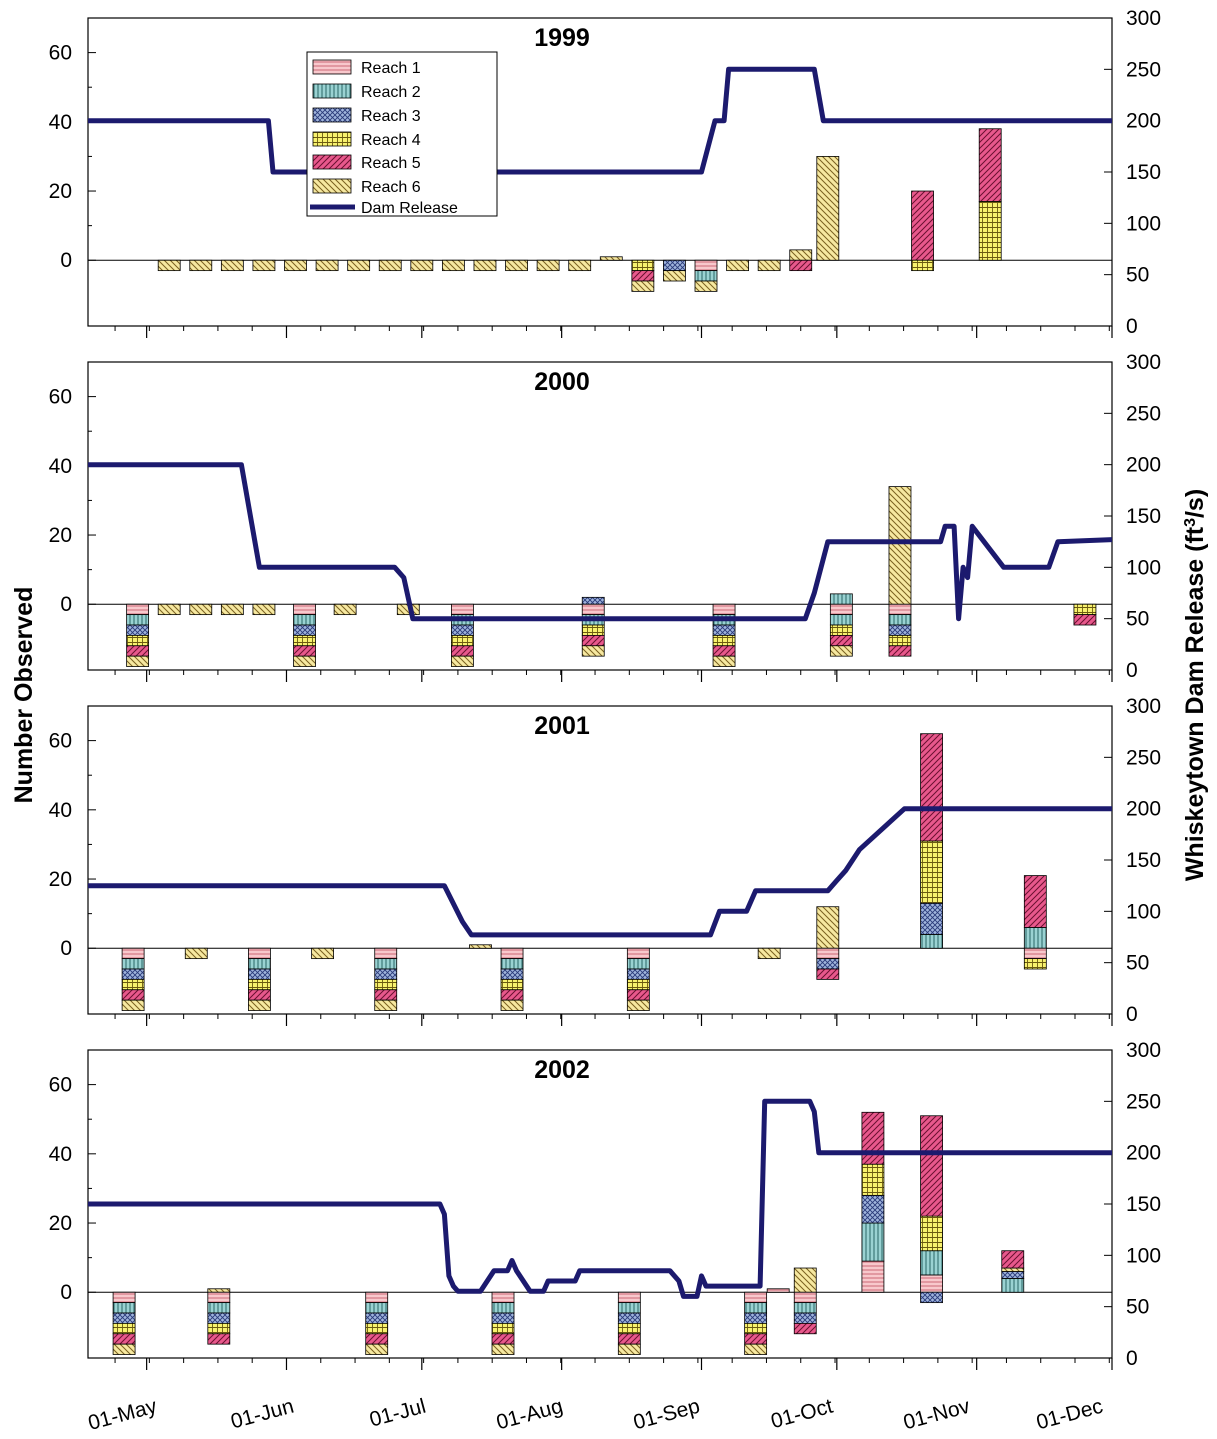 This screenshot has width=1217, height=1439. Describe the element at coordinates (391, 116) in the screenshot. I see `legend-label: Reach 3` at that location.